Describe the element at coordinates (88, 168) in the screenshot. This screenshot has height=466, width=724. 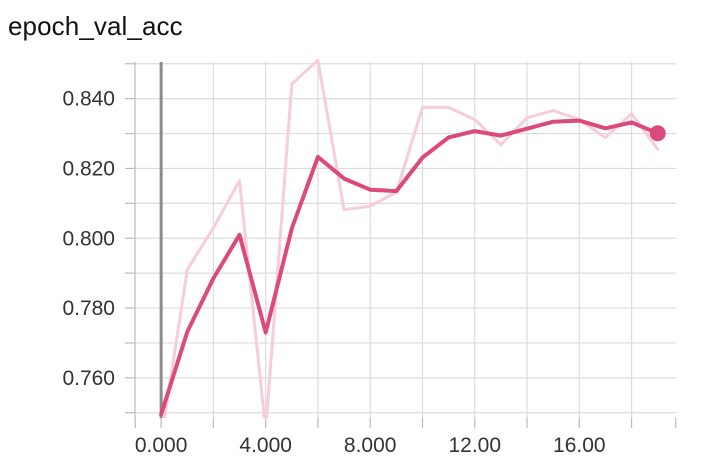
I see `y-tick-label: 0.820` at that location.